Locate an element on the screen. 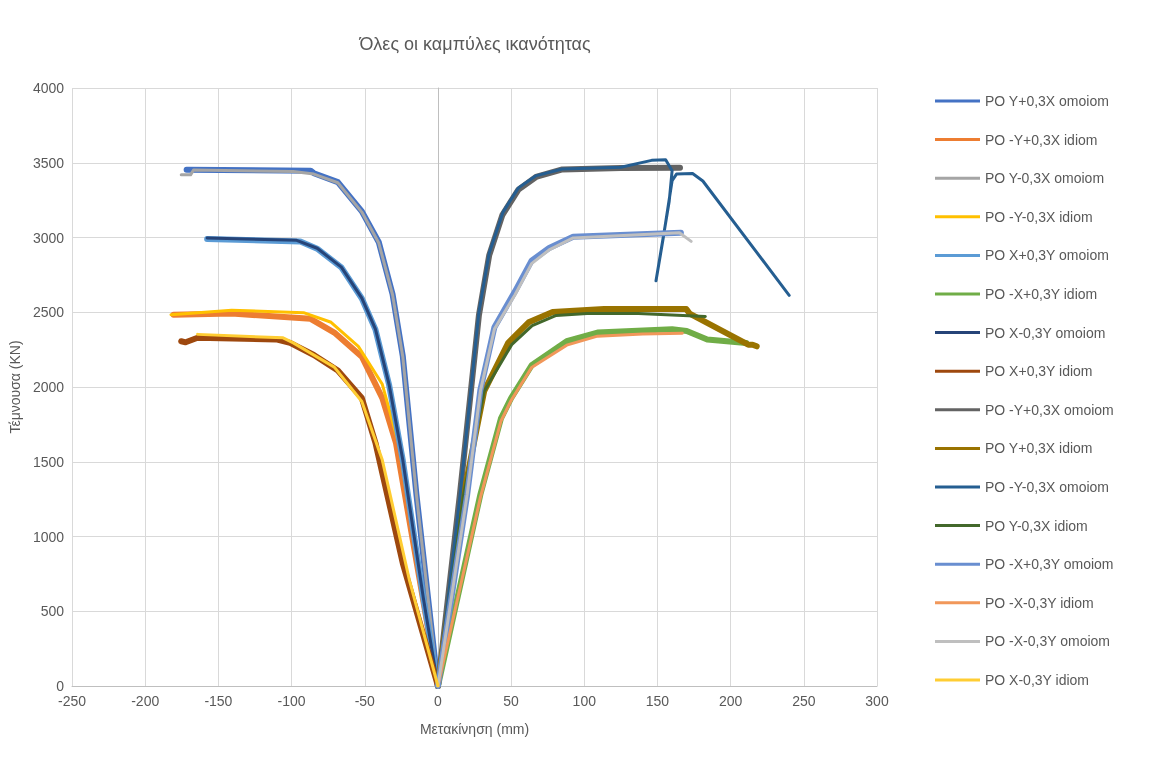 This screenshot has width=1163, height=781. legend-label: PO -Y+0,3X omoiom is located at coordinates (1049, 409).